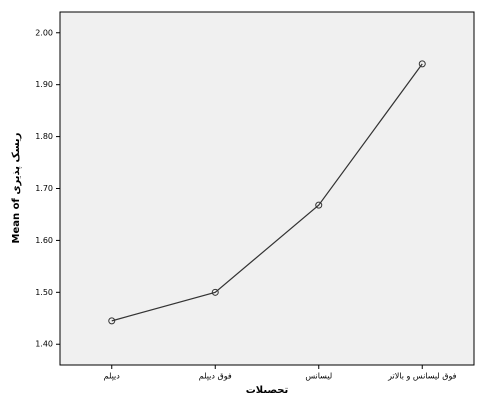  What do you see at coordinates (215, 376) in the screenshot?
I see `x-tick-label: فوق دیپلم` at bounding box center [215, 376].